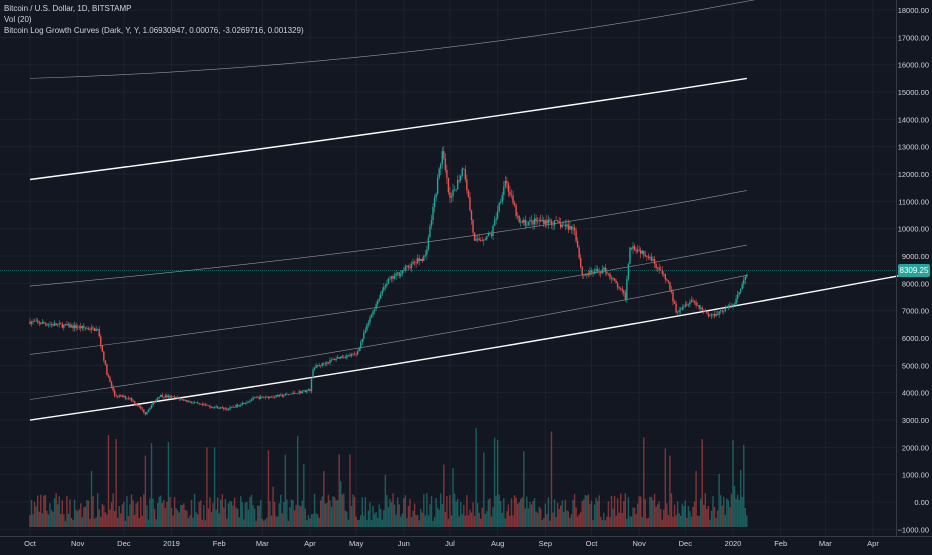 The width and height of the screenshot is (932, 555). What do you see at coordinates (18, 19) in the screenshot?
I see `volume-indicator-title: Vol (20)` at bounding box center [18, 19].